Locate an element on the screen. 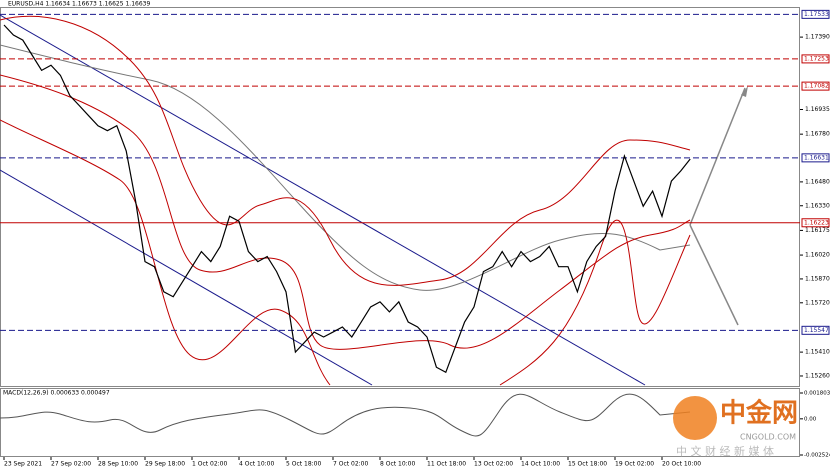 This screenshot has width=830, height=469. y-tick-label: 1.16480 is located at coordinates (817, 181).